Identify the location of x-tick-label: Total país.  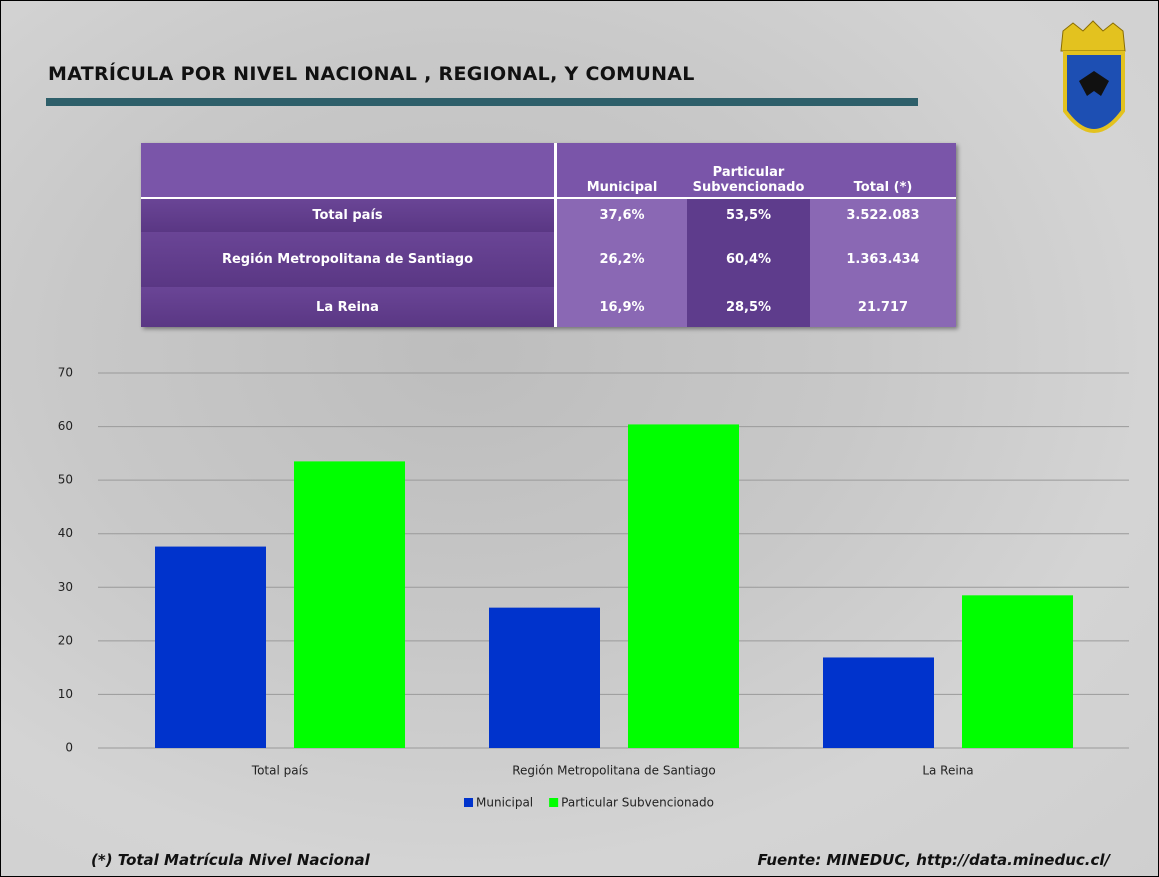
(279, 771).